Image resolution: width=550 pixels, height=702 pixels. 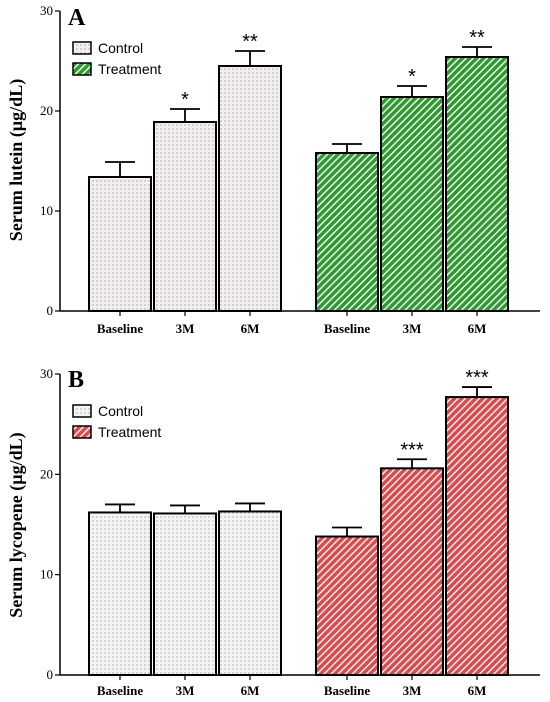 I want to click on panel-letter-b: B, so click(x=76, y=380).